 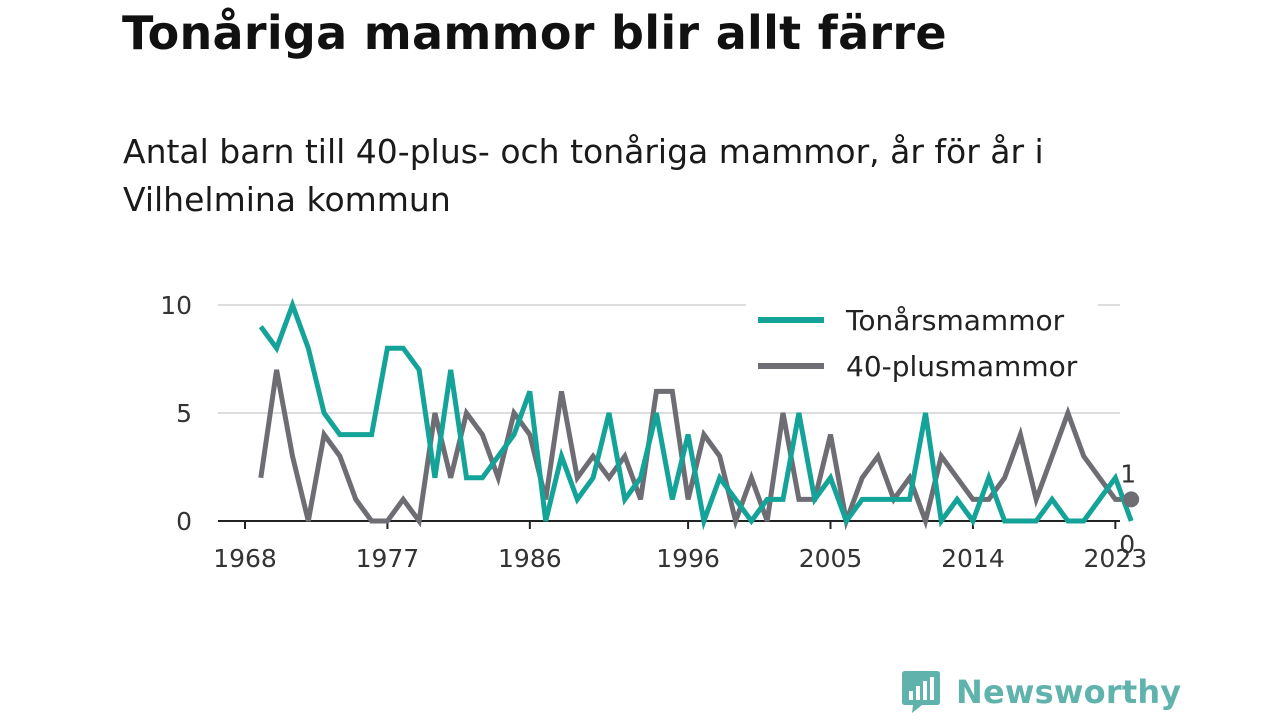 What do you see at coordinates (1127, 544) in the screenshot?
I see `end-value-label: 0` at bounding box center [1127, 544].